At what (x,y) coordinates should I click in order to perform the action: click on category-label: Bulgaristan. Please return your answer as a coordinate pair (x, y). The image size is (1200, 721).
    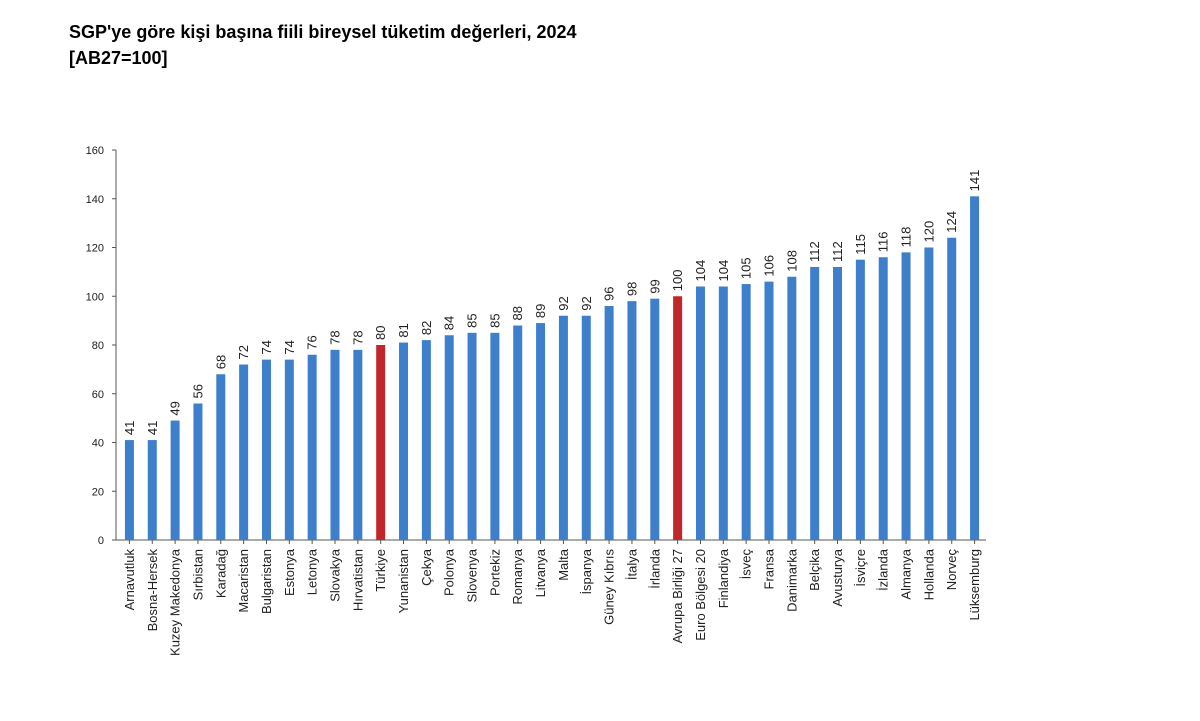
    Looking at the image, I should click on (266, 581).